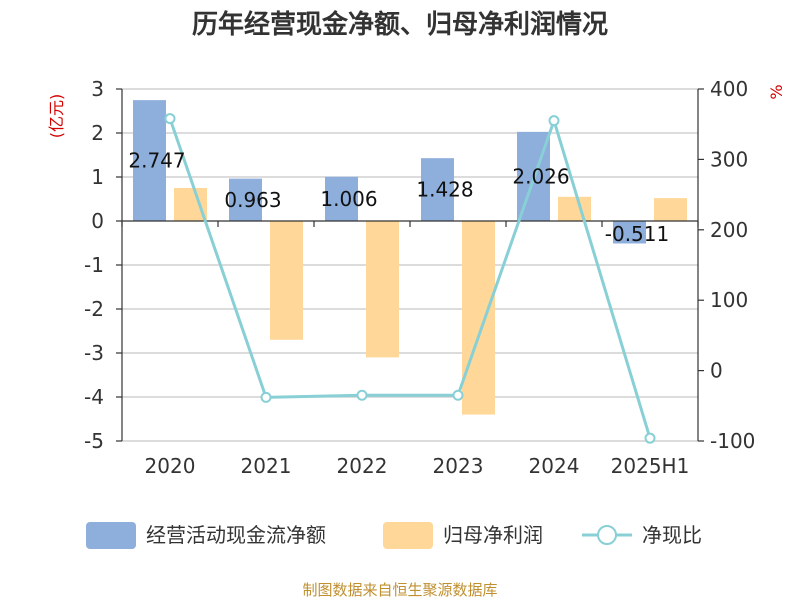  Describe the element at coordinates (732, 441) in the screenshot. I see `right-tick-label: -100` at that location.